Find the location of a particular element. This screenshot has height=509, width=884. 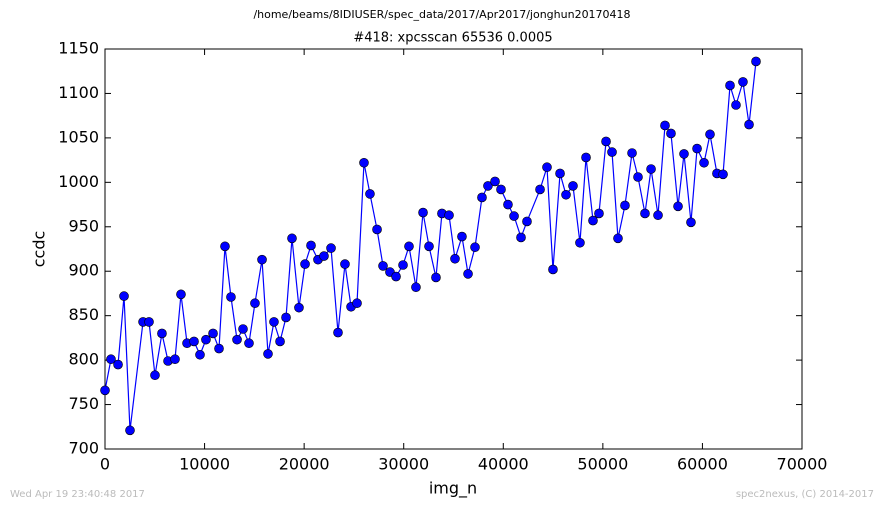

y-tick-label: 850 is located at coordinates (83, 314).